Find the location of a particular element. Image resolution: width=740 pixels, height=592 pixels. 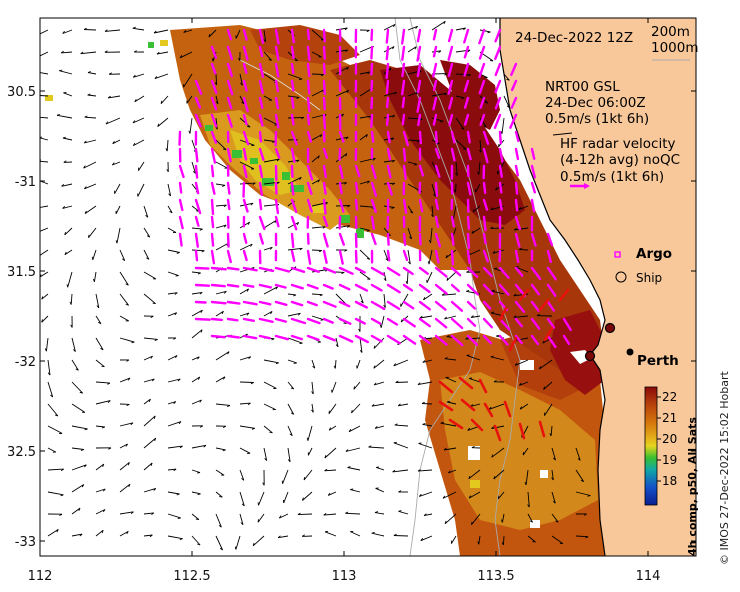

nrt-title: NRT00 GSL is located at coordinates (582, 87).